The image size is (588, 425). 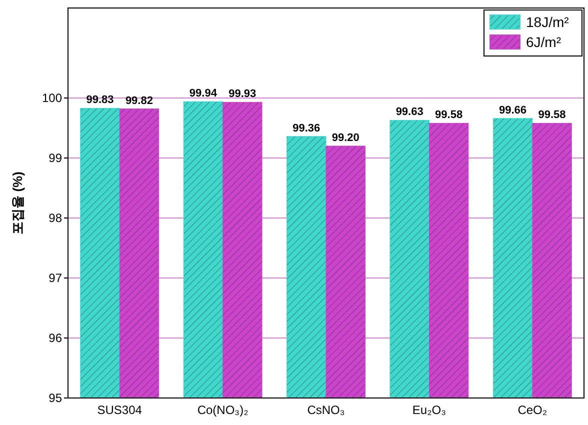 What do you see at coordinates (203, 94) in the screenshot?
I see `data-label: 99.94` at bounding box center [203, 94].